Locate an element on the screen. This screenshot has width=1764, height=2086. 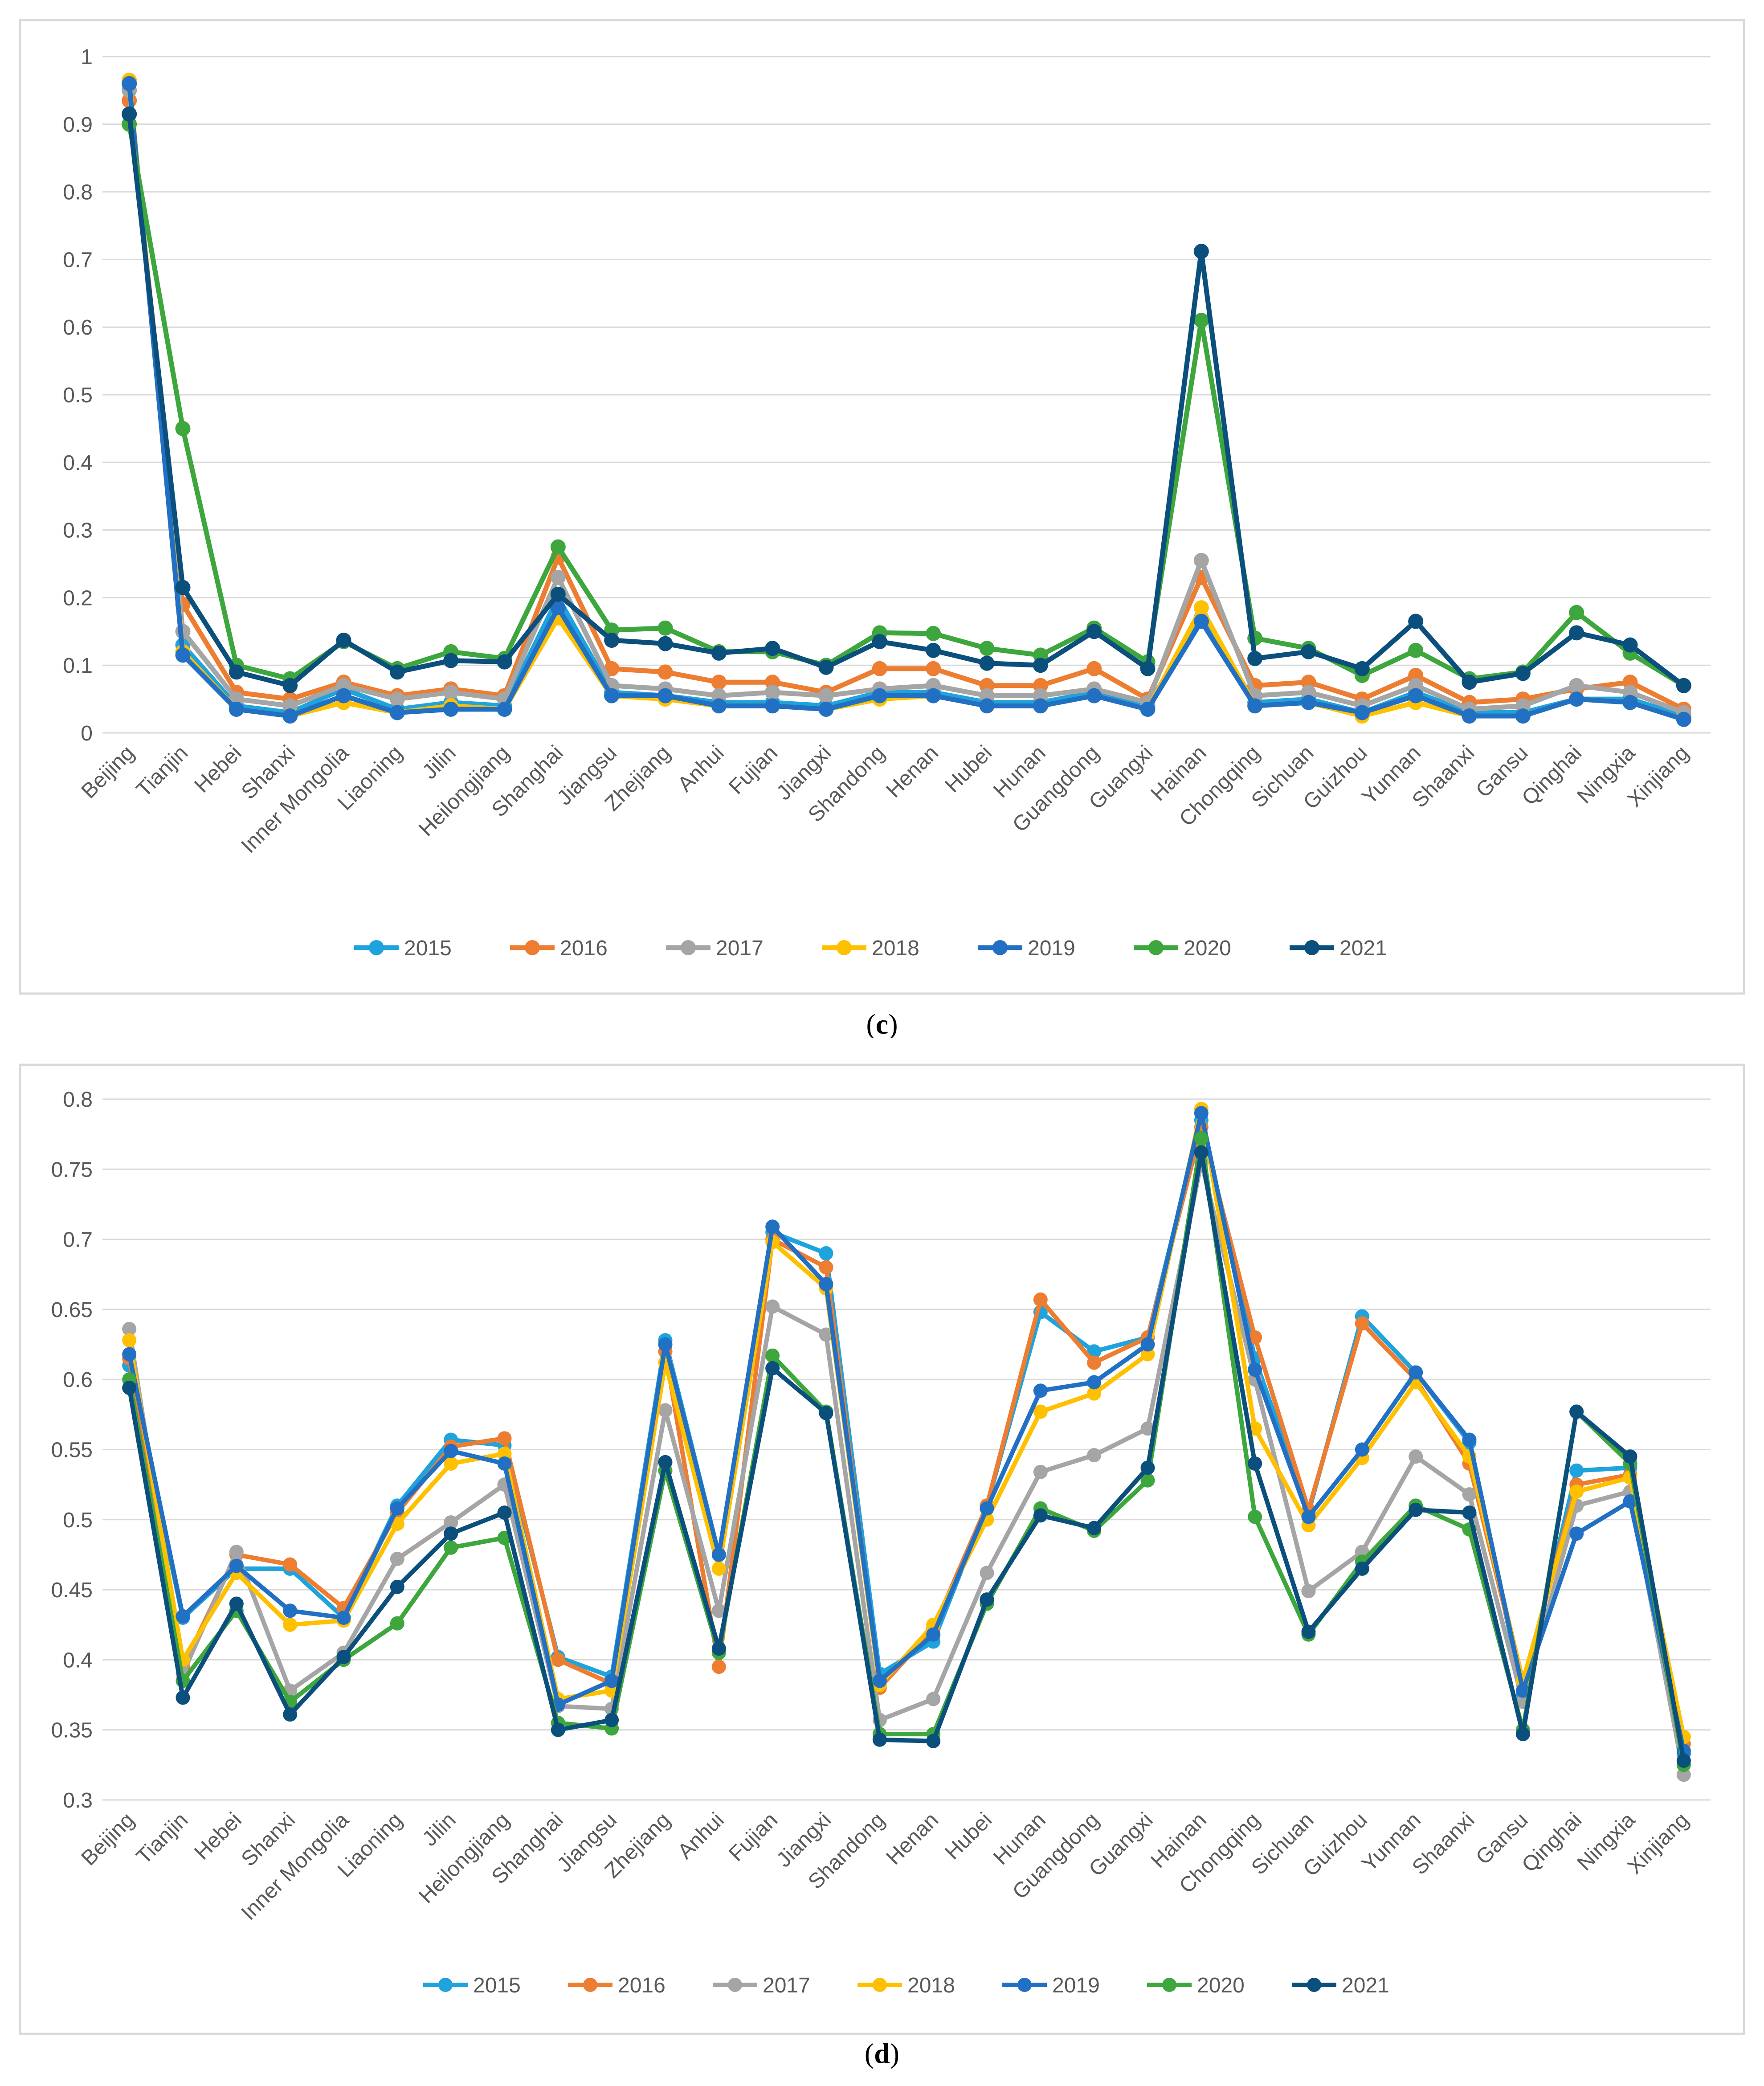
legend-marker-2015 is located at coordinates (376, 947).